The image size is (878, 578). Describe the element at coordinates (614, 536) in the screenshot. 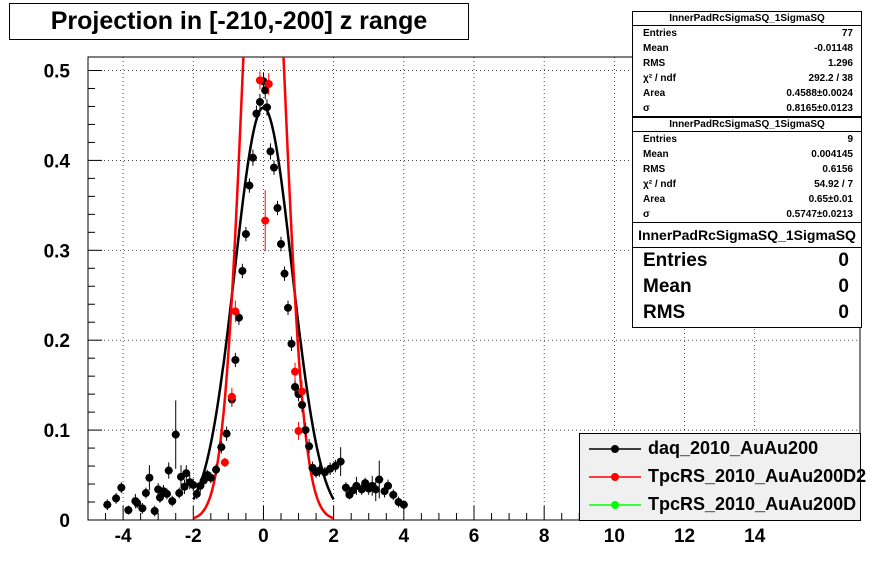

I see `x-tick-label: 10` at that location.